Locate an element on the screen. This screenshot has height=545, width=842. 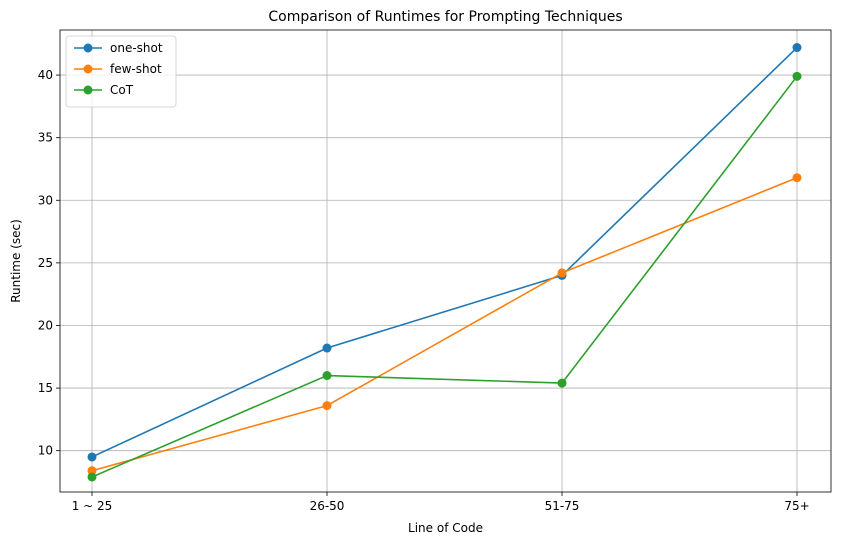
y-tick-label: 40 is located at coordinates (45, 75).